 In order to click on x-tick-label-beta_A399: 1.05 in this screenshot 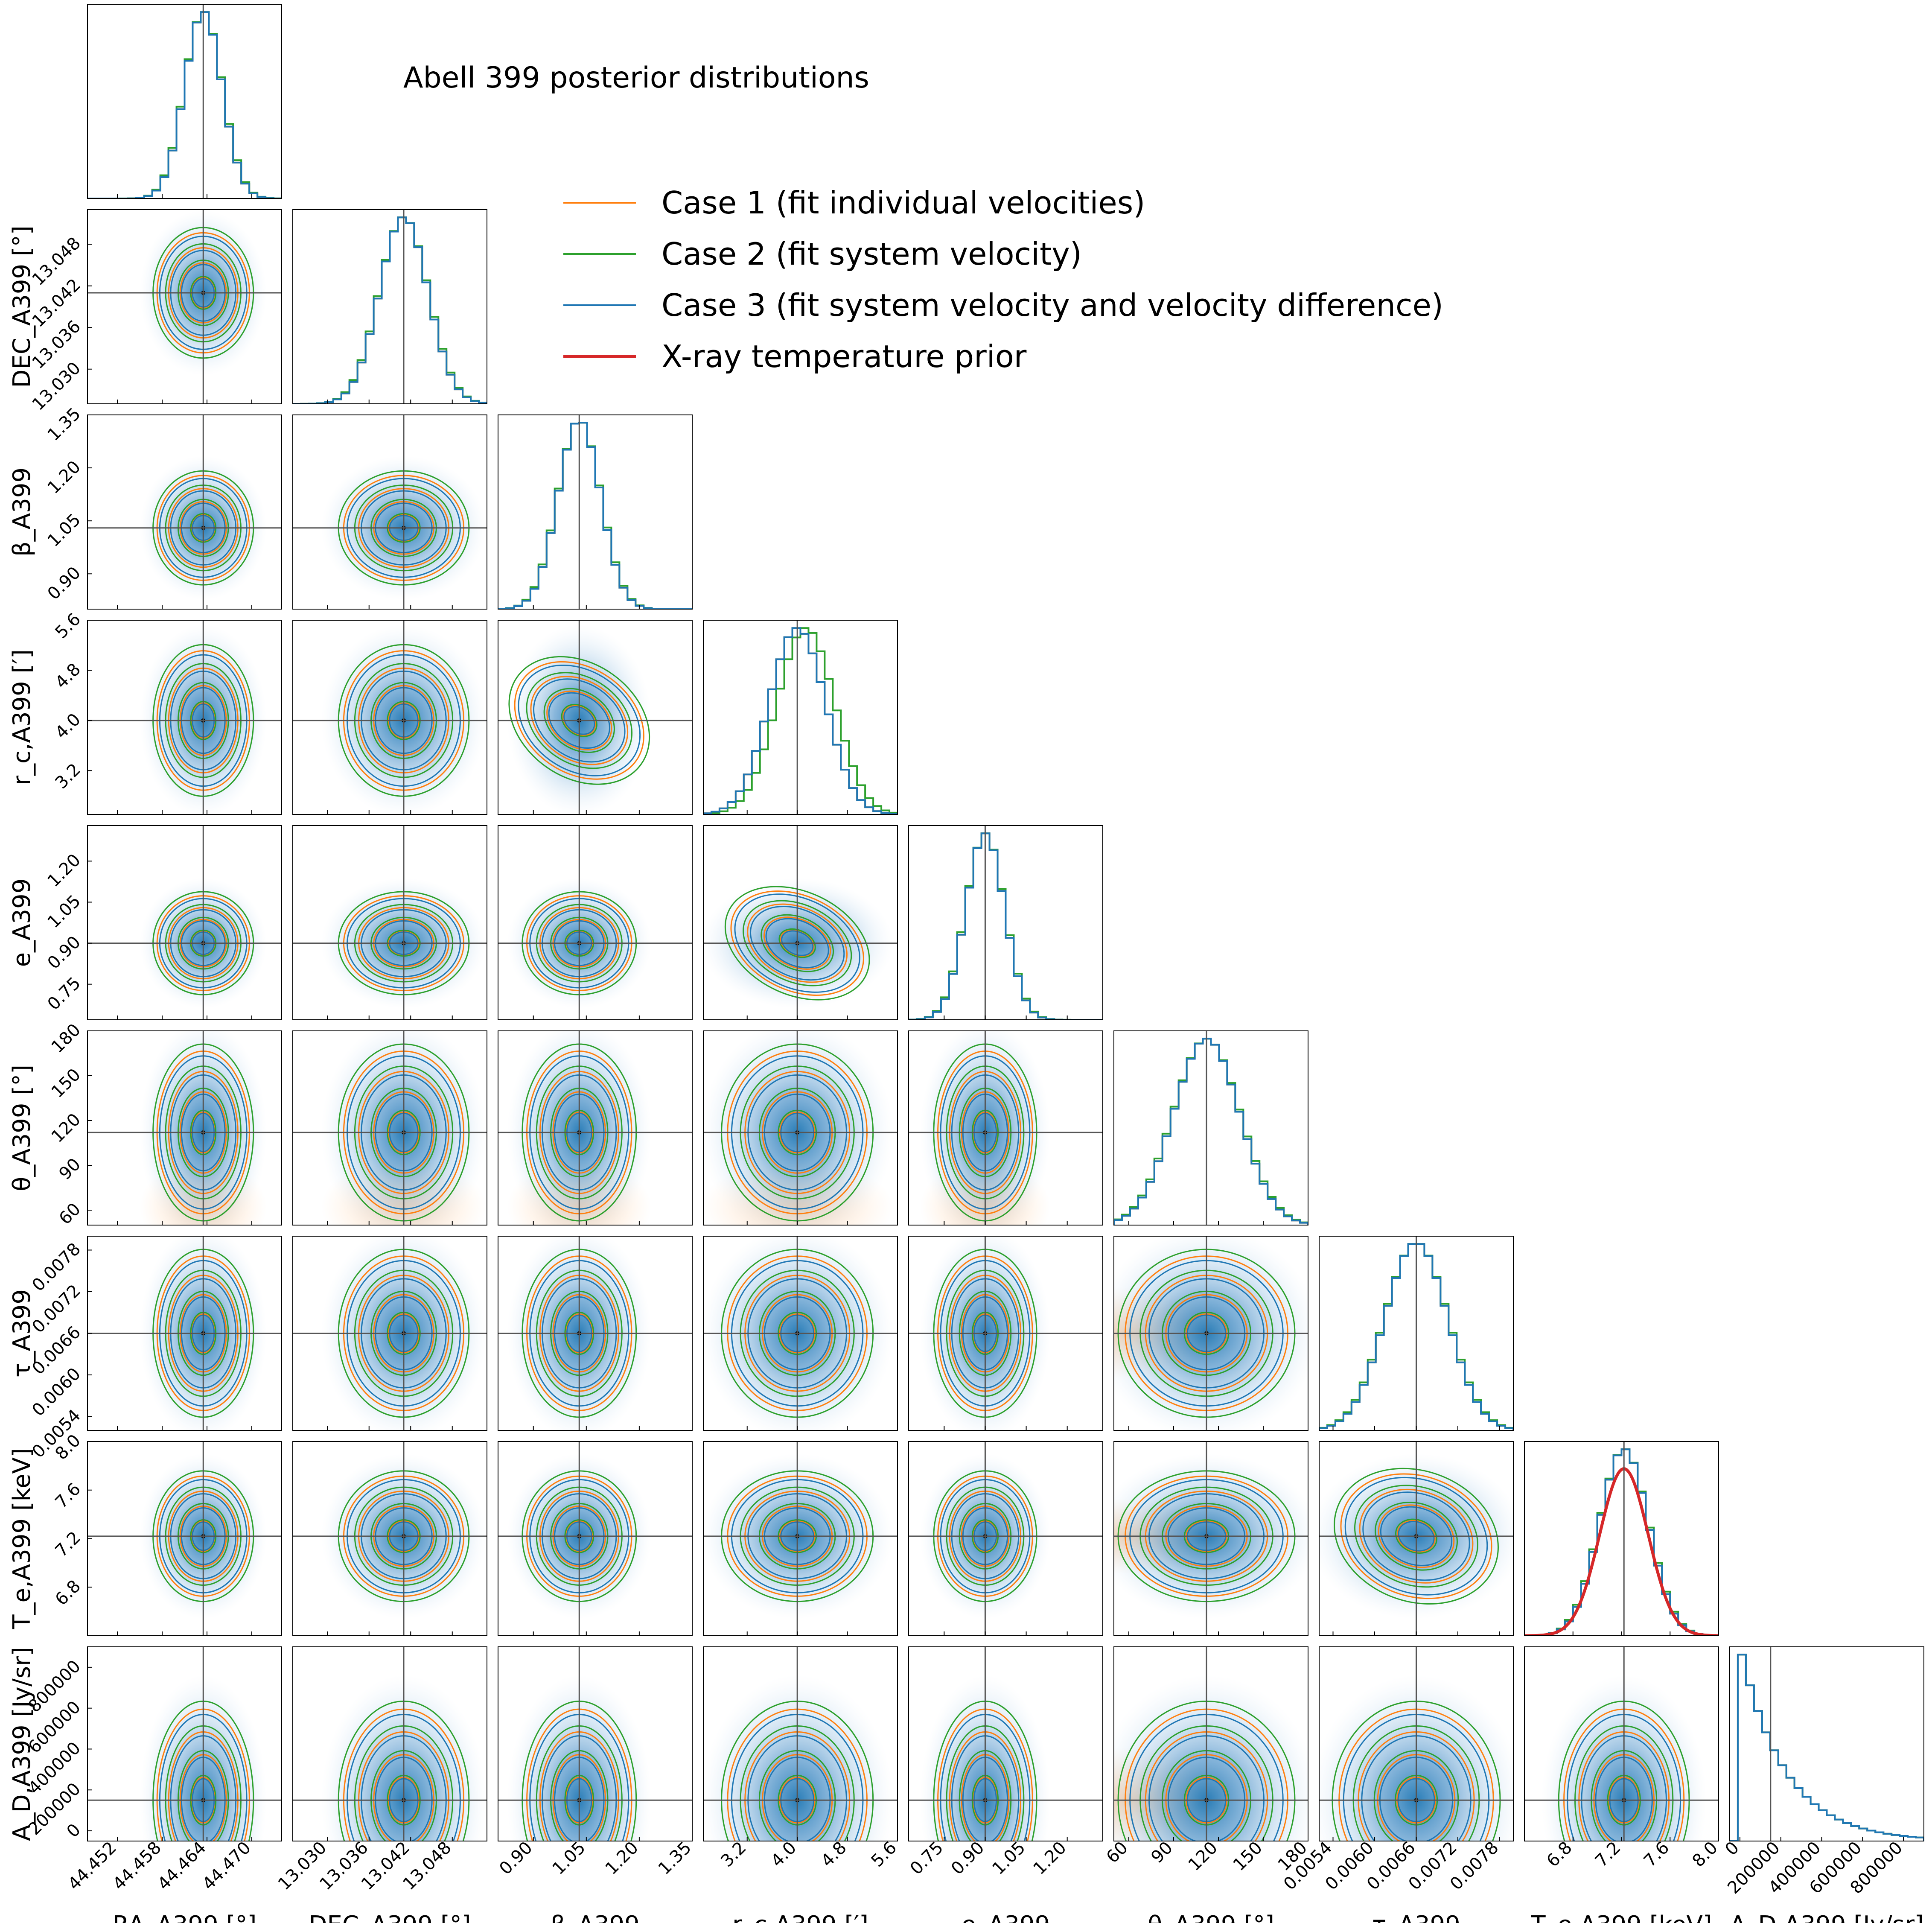, I will do `click(568, 1858)`.